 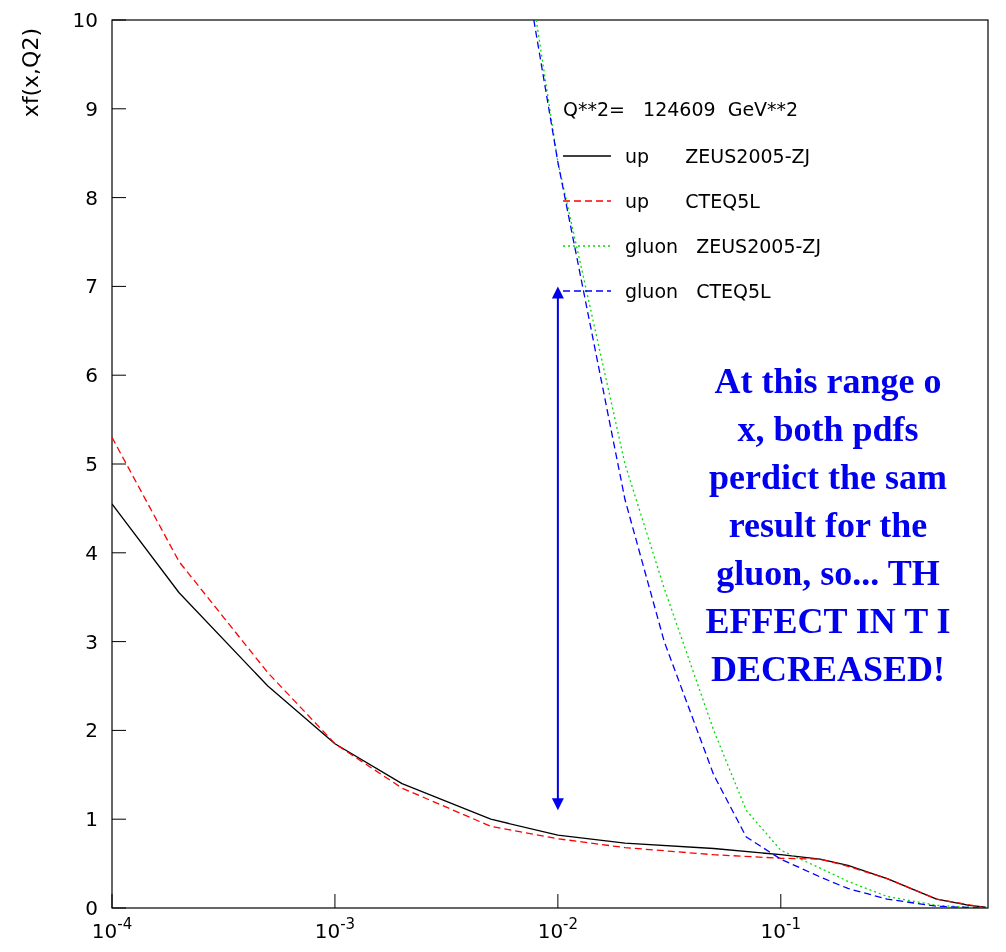 What do you see at coordinates (723, 246) in the screenshot?
I see `legend-label: gluon ZEUS2005-ZJ` at bounding box center [723, 246].